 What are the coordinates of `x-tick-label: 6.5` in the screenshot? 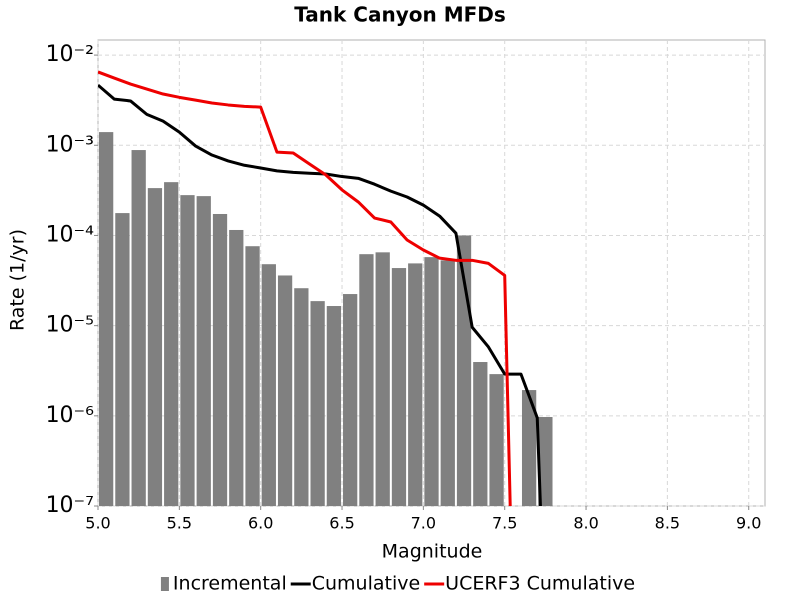 It's located at (341, 523).